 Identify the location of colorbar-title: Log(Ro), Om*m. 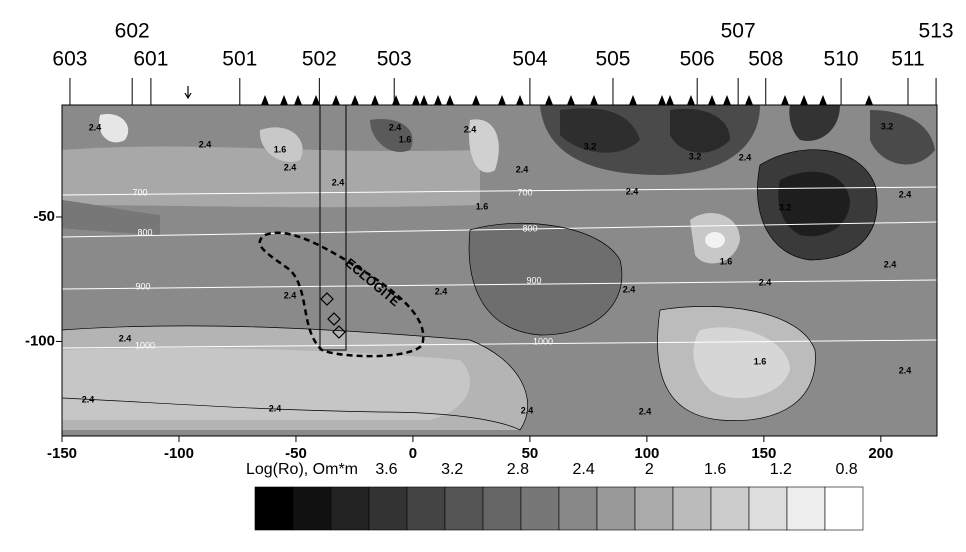
(302, 469).